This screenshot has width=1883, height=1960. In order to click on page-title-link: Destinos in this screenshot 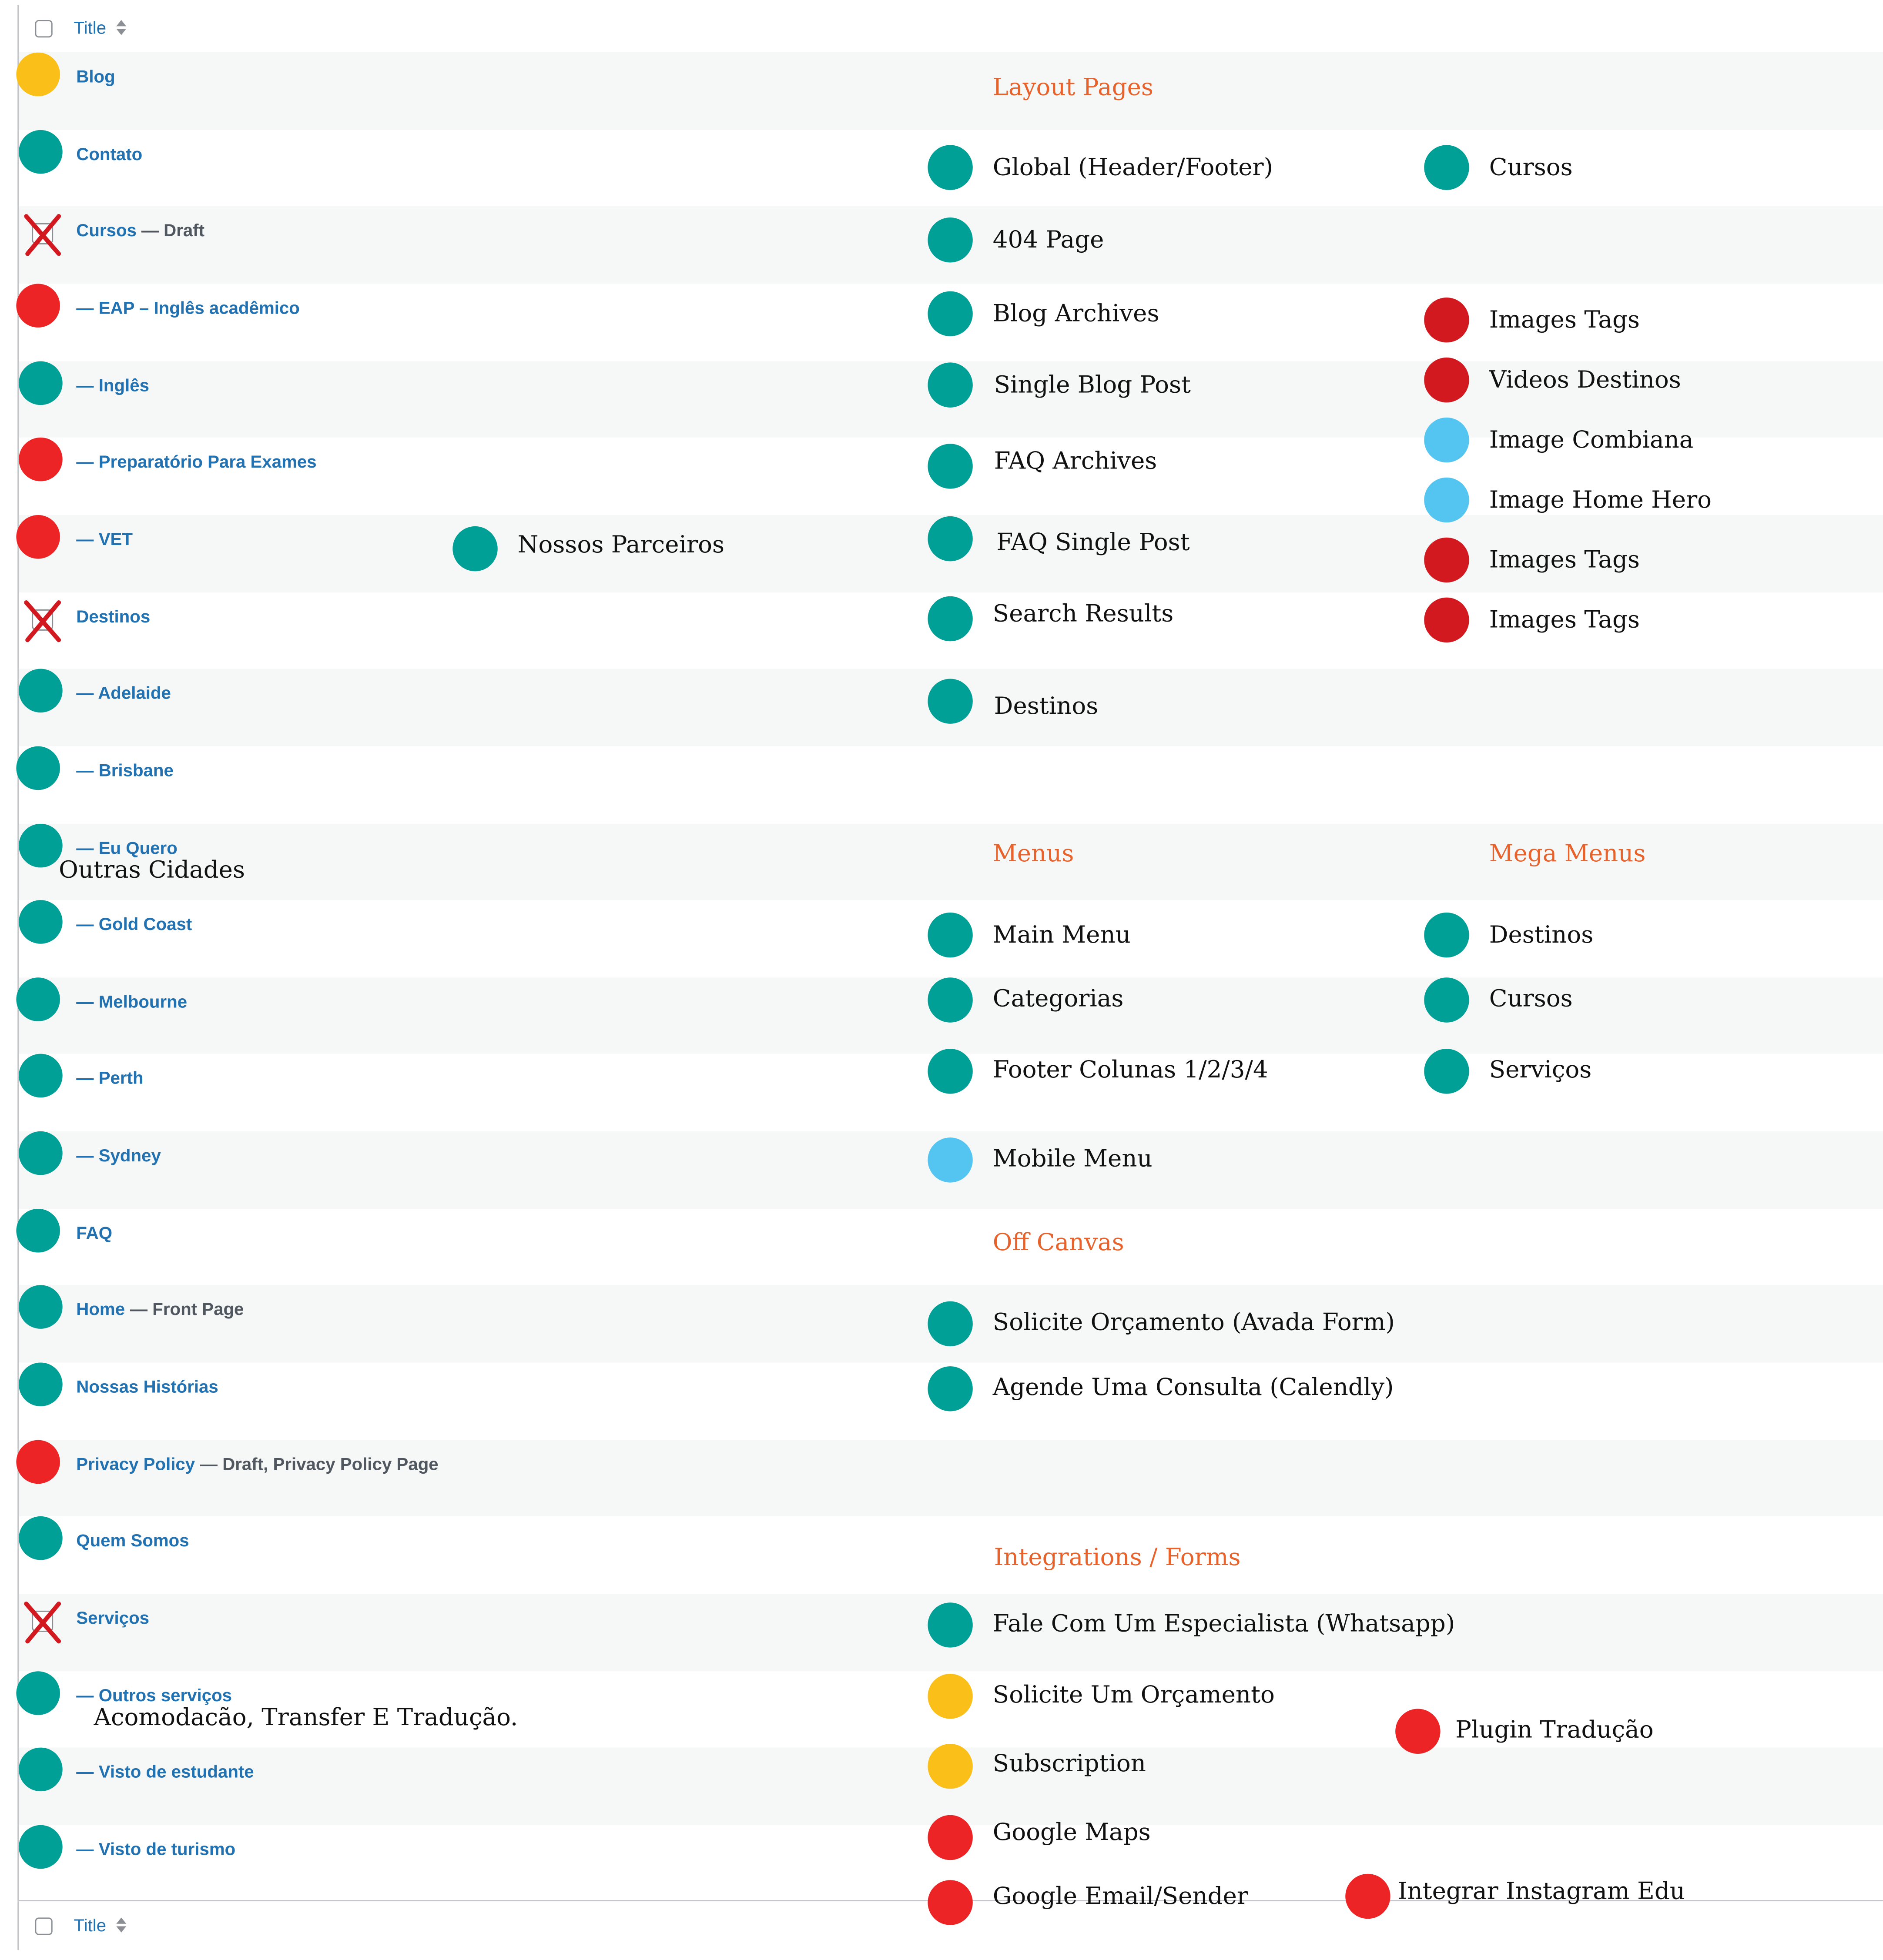, I will do `click(114, 616)`.